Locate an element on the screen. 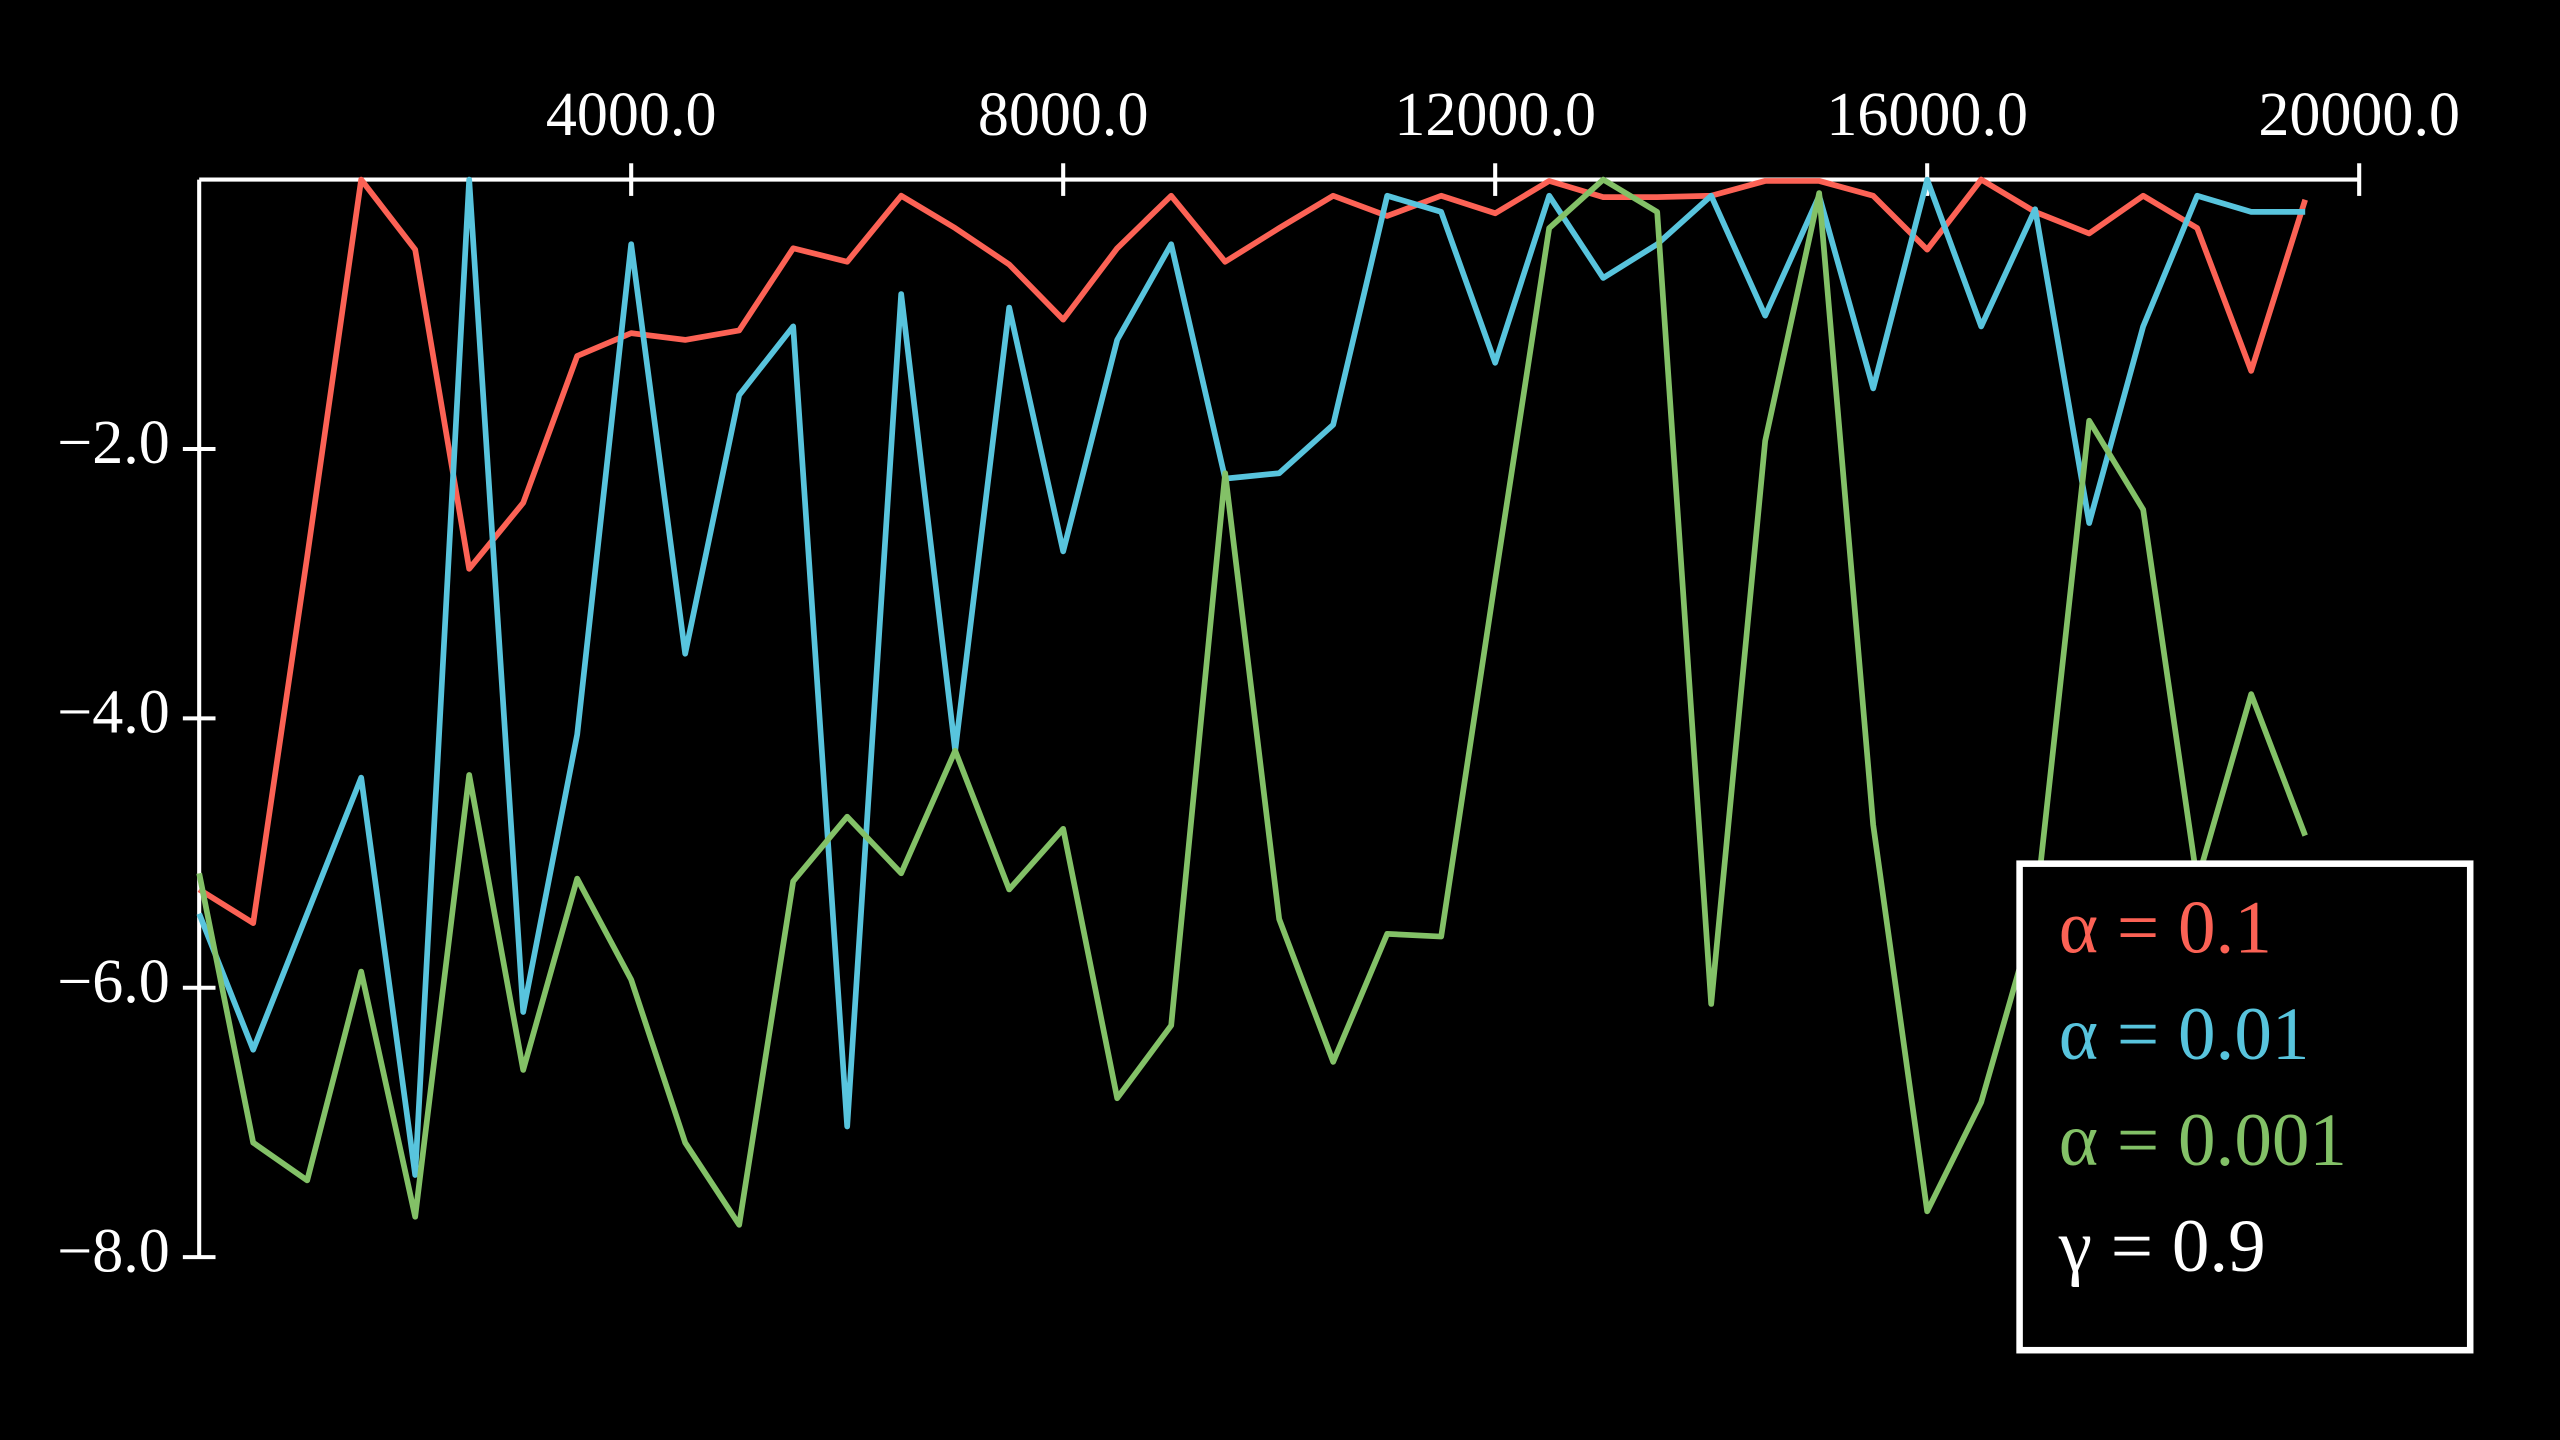  legend-note: γ = 0.9 is located at coordinates (2162, 1246).